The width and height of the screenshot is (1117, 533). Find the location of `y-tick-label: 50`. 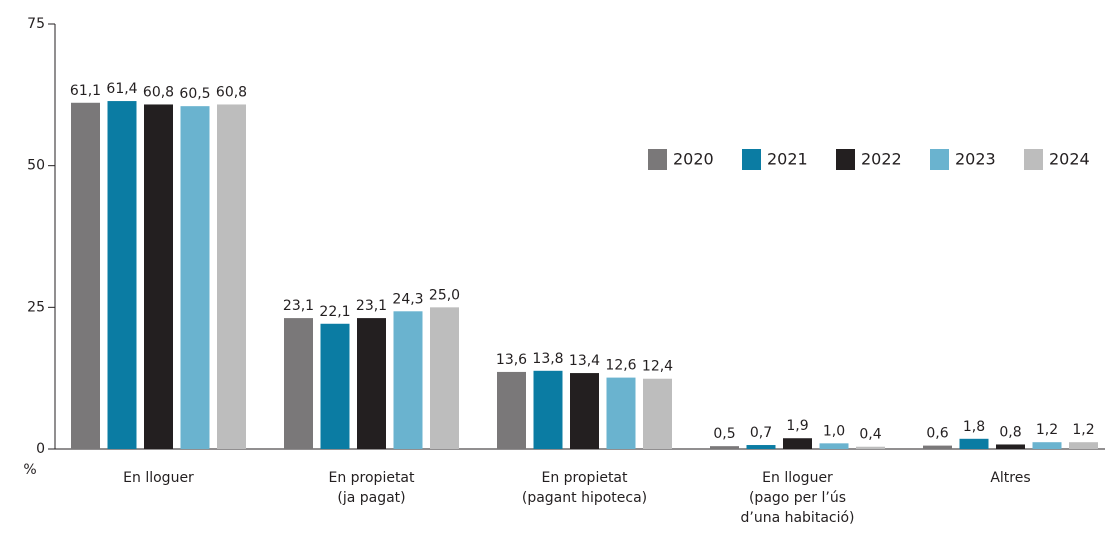

y-tick-label: 50 is located at coordinates (36, 166).